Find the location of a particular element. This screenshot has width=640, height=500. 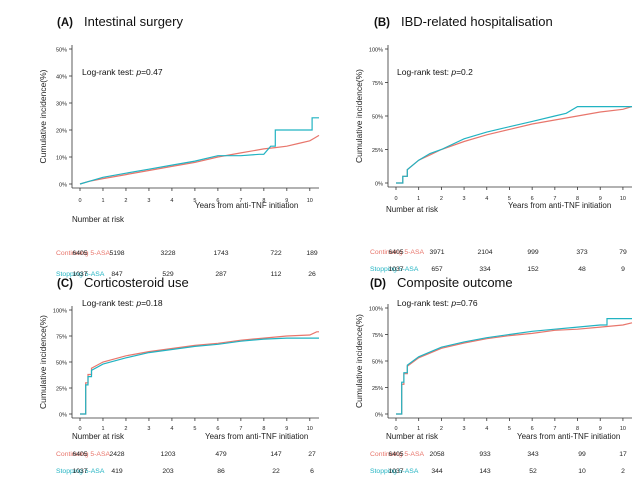

y-tick-label: 75% is located at coordinates (377, 336).